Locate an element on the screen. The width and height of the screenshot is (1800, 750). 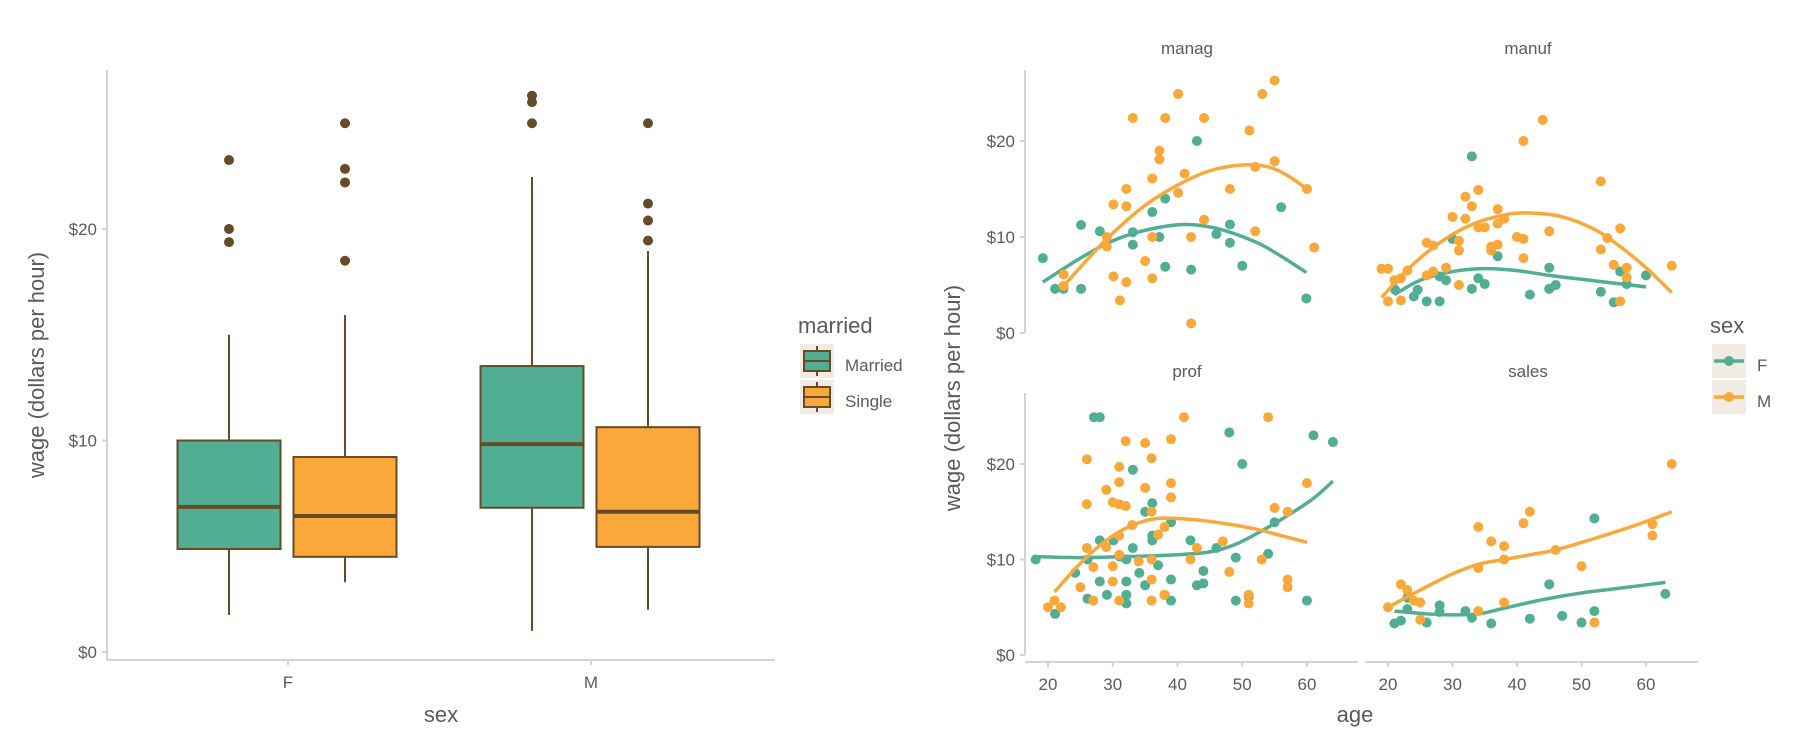
legend-key-F is located at coordinates (1729, 361).